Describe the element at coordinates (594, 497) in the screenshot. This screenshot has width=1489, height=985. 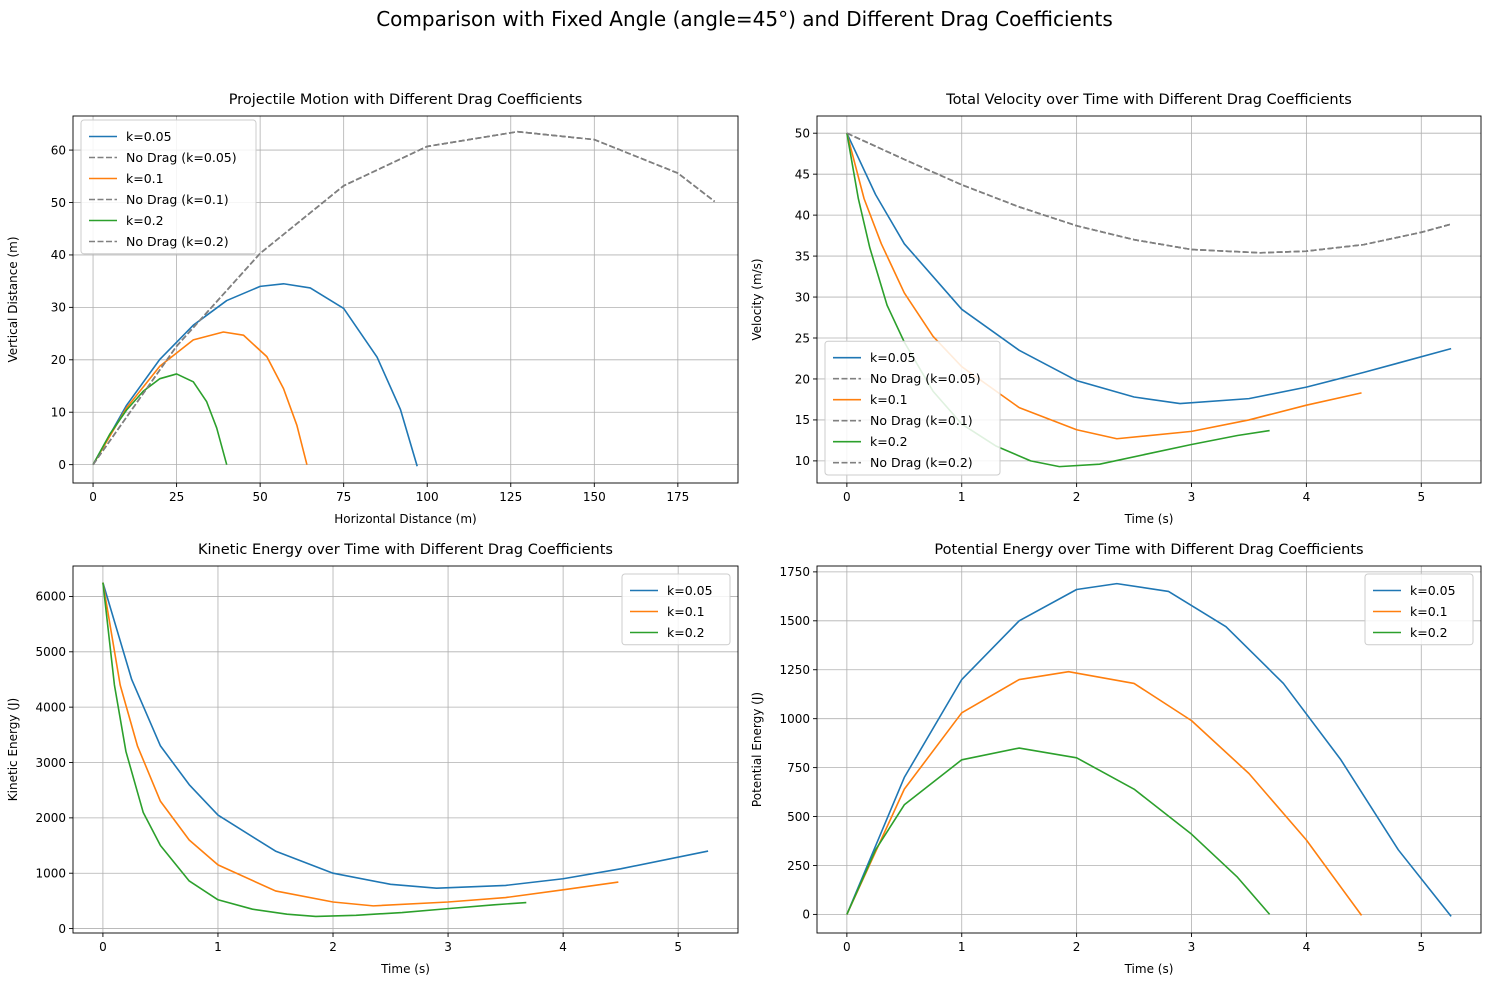
I see `chart-0-x-tick-label-6: 150` at that location.